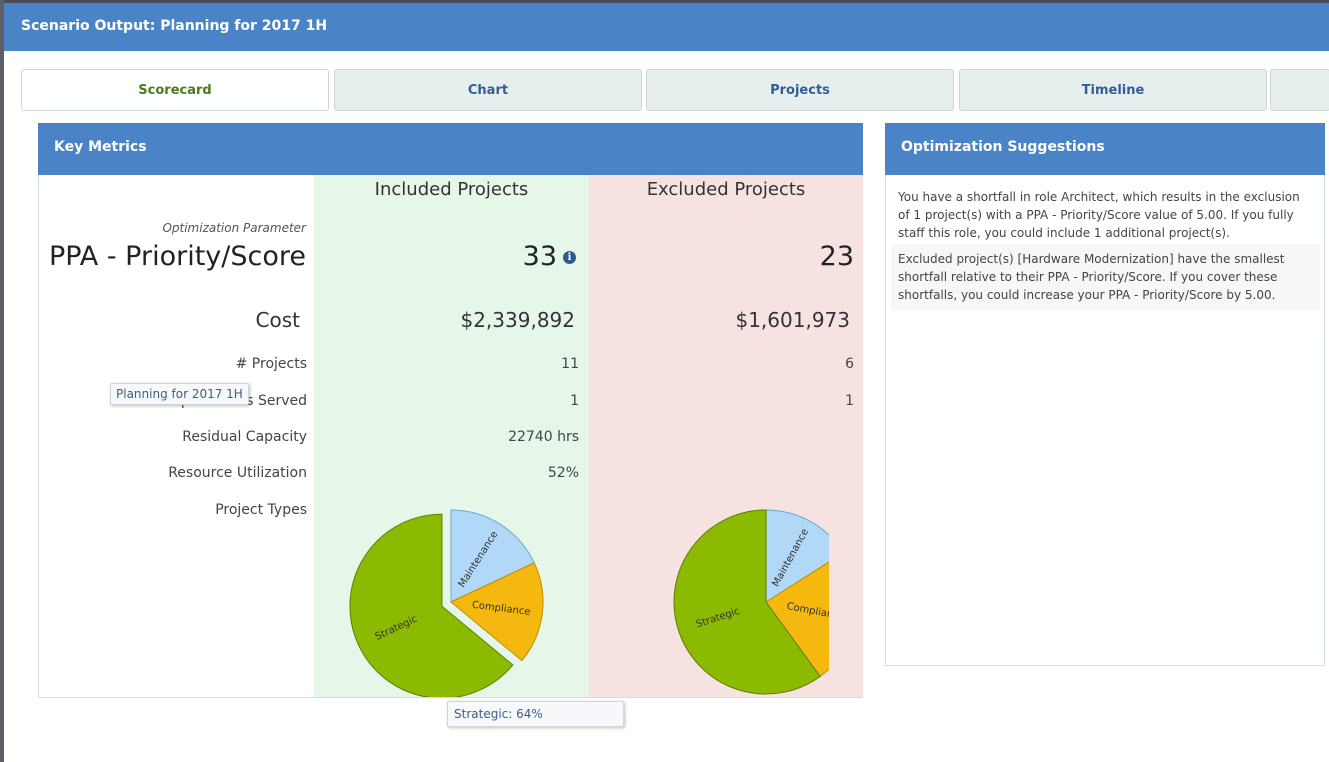  Describe the element at coordinates (849, 401) in the screenshot. I see `departments-excluded: 1` at that location.